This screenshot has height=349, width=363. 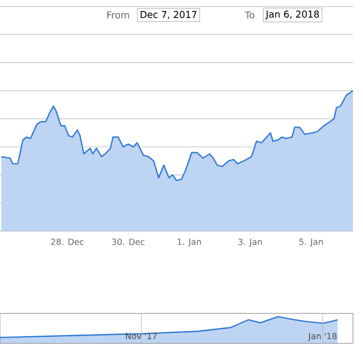 I want to click on x-tick-label: Nov '17, so click(x=141, y=336).